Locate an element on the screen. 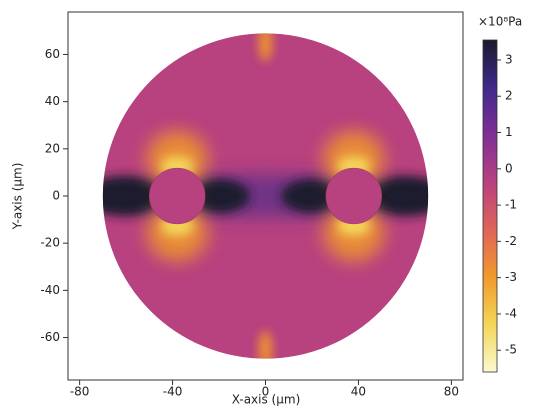 The image size is (550, 417). x-tick-label: -40 is located at coordinates (173, 392).